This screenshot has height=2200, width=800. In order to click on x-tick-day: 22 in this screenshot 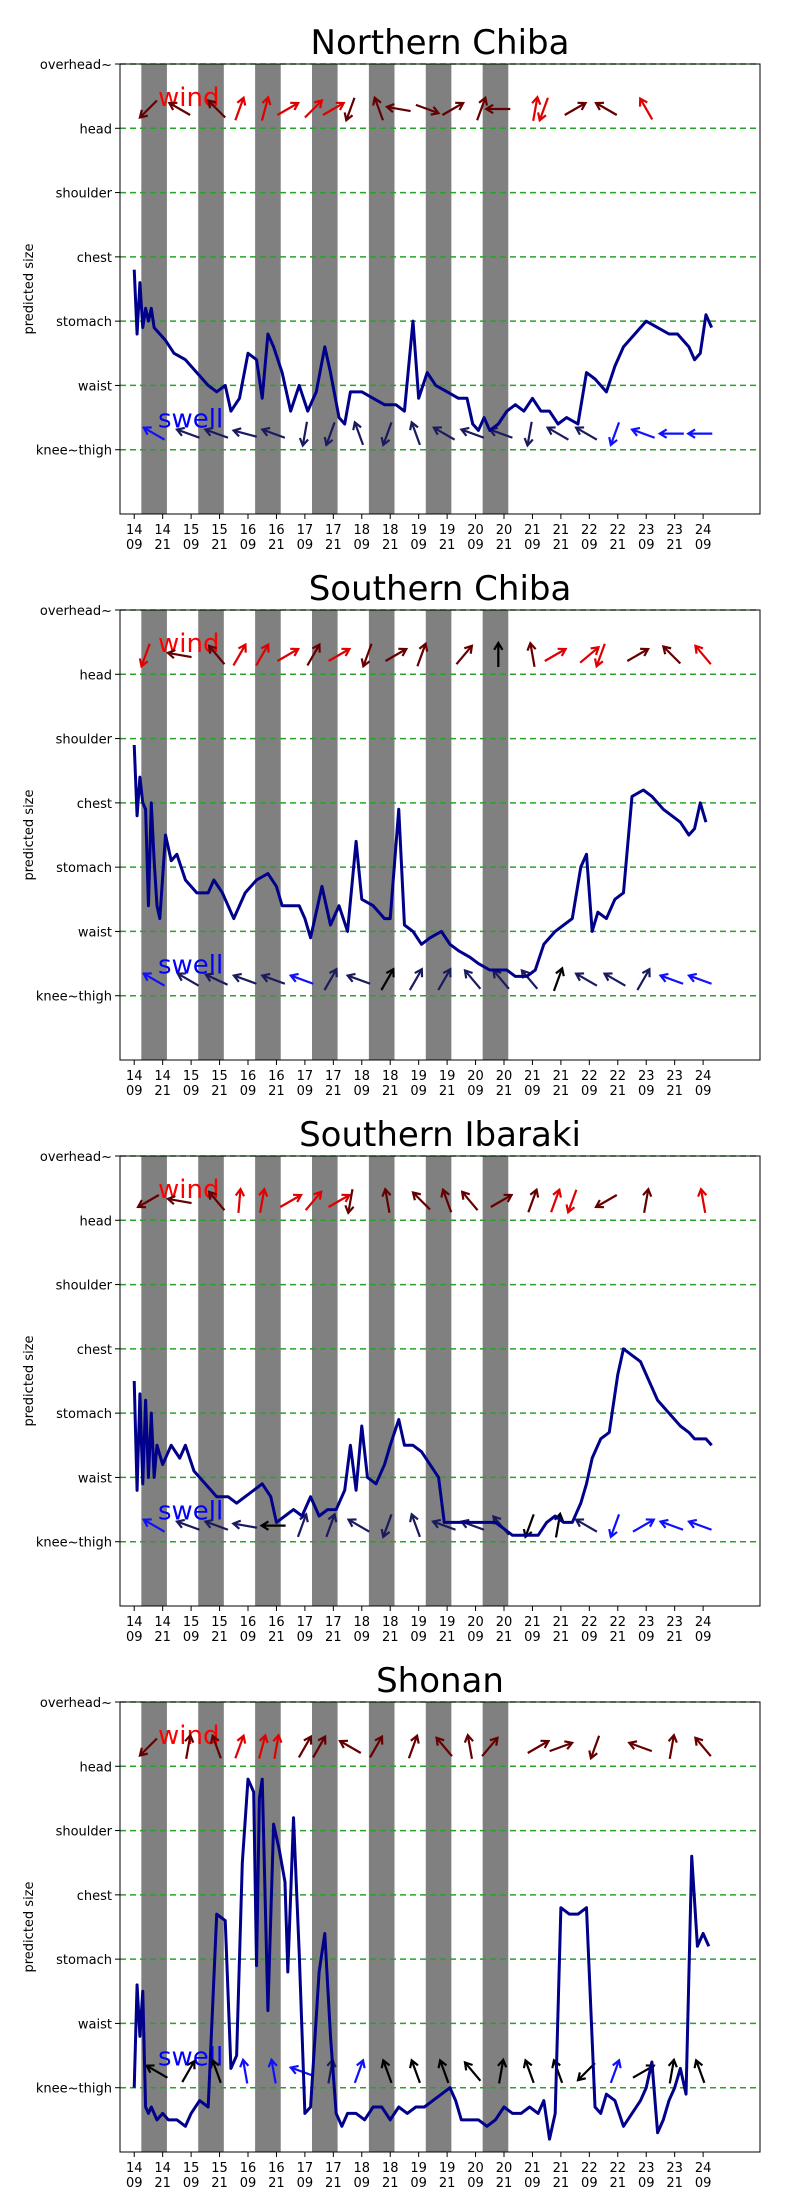, I will do `click(589, 2168)`.